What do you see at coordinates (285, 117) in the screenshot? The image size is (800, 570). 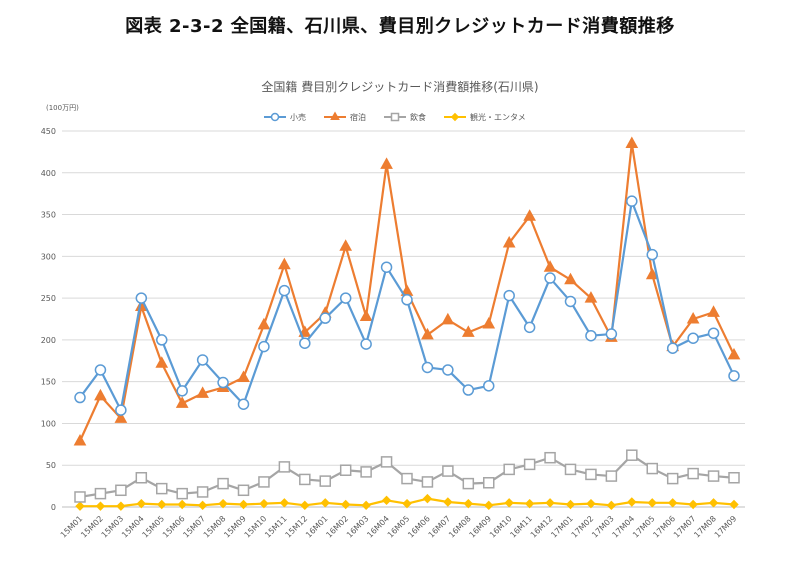 I see `legend-item: 小売` at bounding box center [285, 117].